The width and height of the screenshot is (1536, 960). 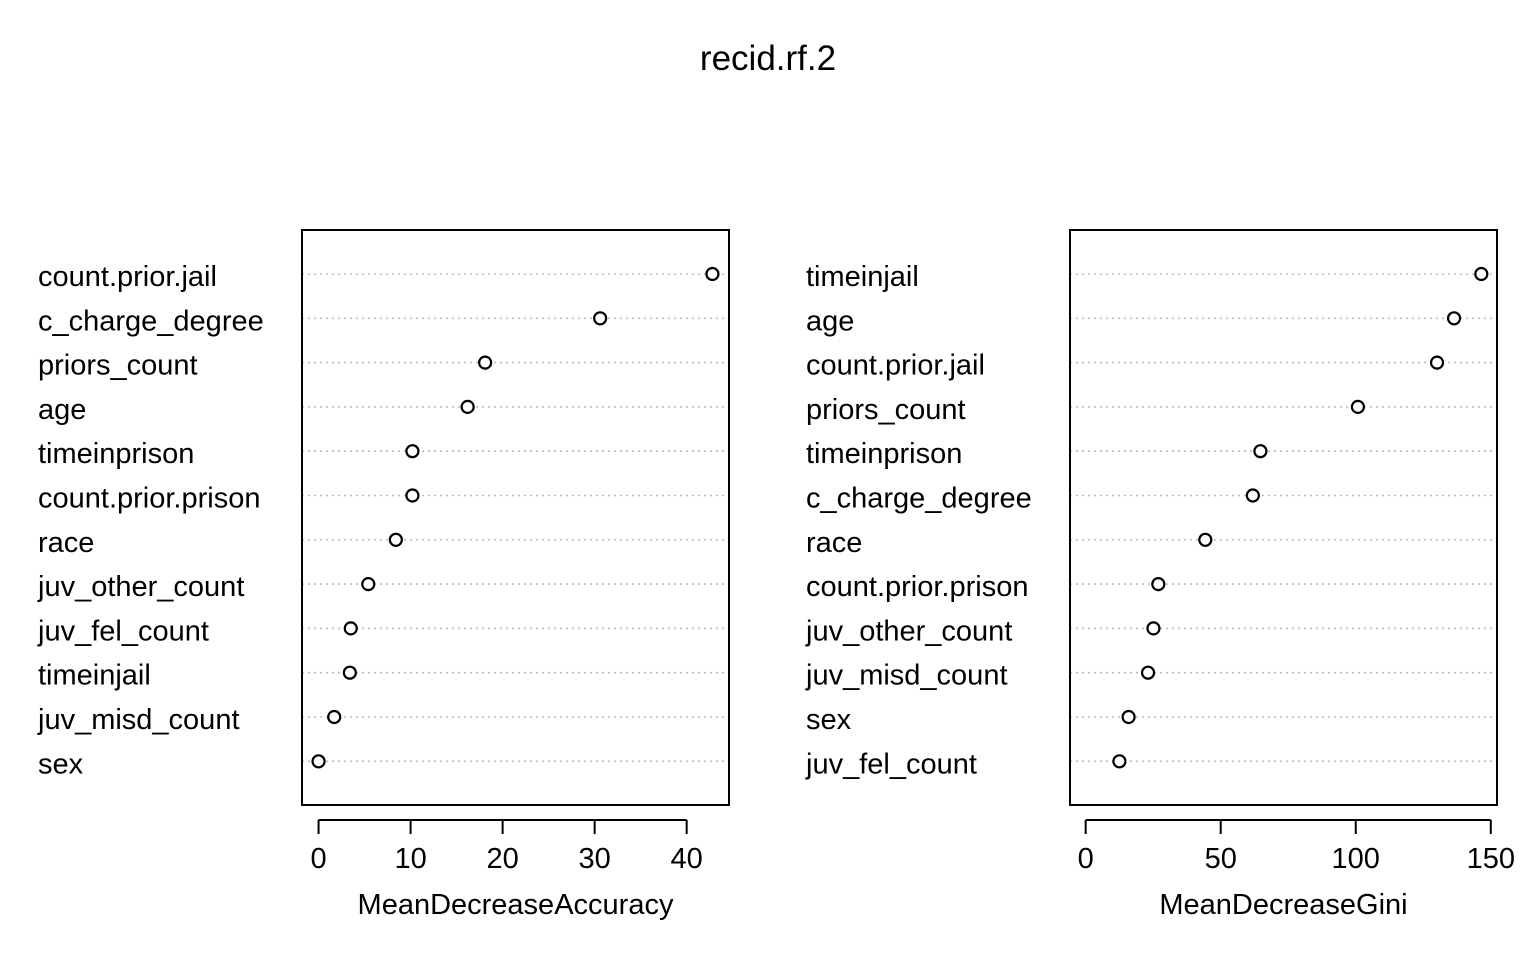 What do you see at coordinates (502, 859) in the screenshot?
I see `x-tick-label: 20` at bounding box center [502, 859].